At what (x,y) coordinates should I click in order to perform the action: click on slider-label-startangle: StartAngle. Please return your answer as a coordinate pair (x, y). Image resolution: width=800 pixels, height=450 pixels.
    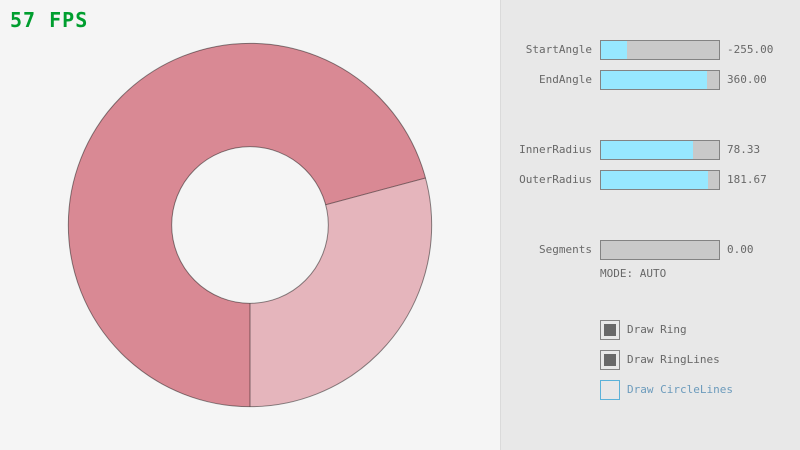
    Looking at the image, I should click on (558, 49).